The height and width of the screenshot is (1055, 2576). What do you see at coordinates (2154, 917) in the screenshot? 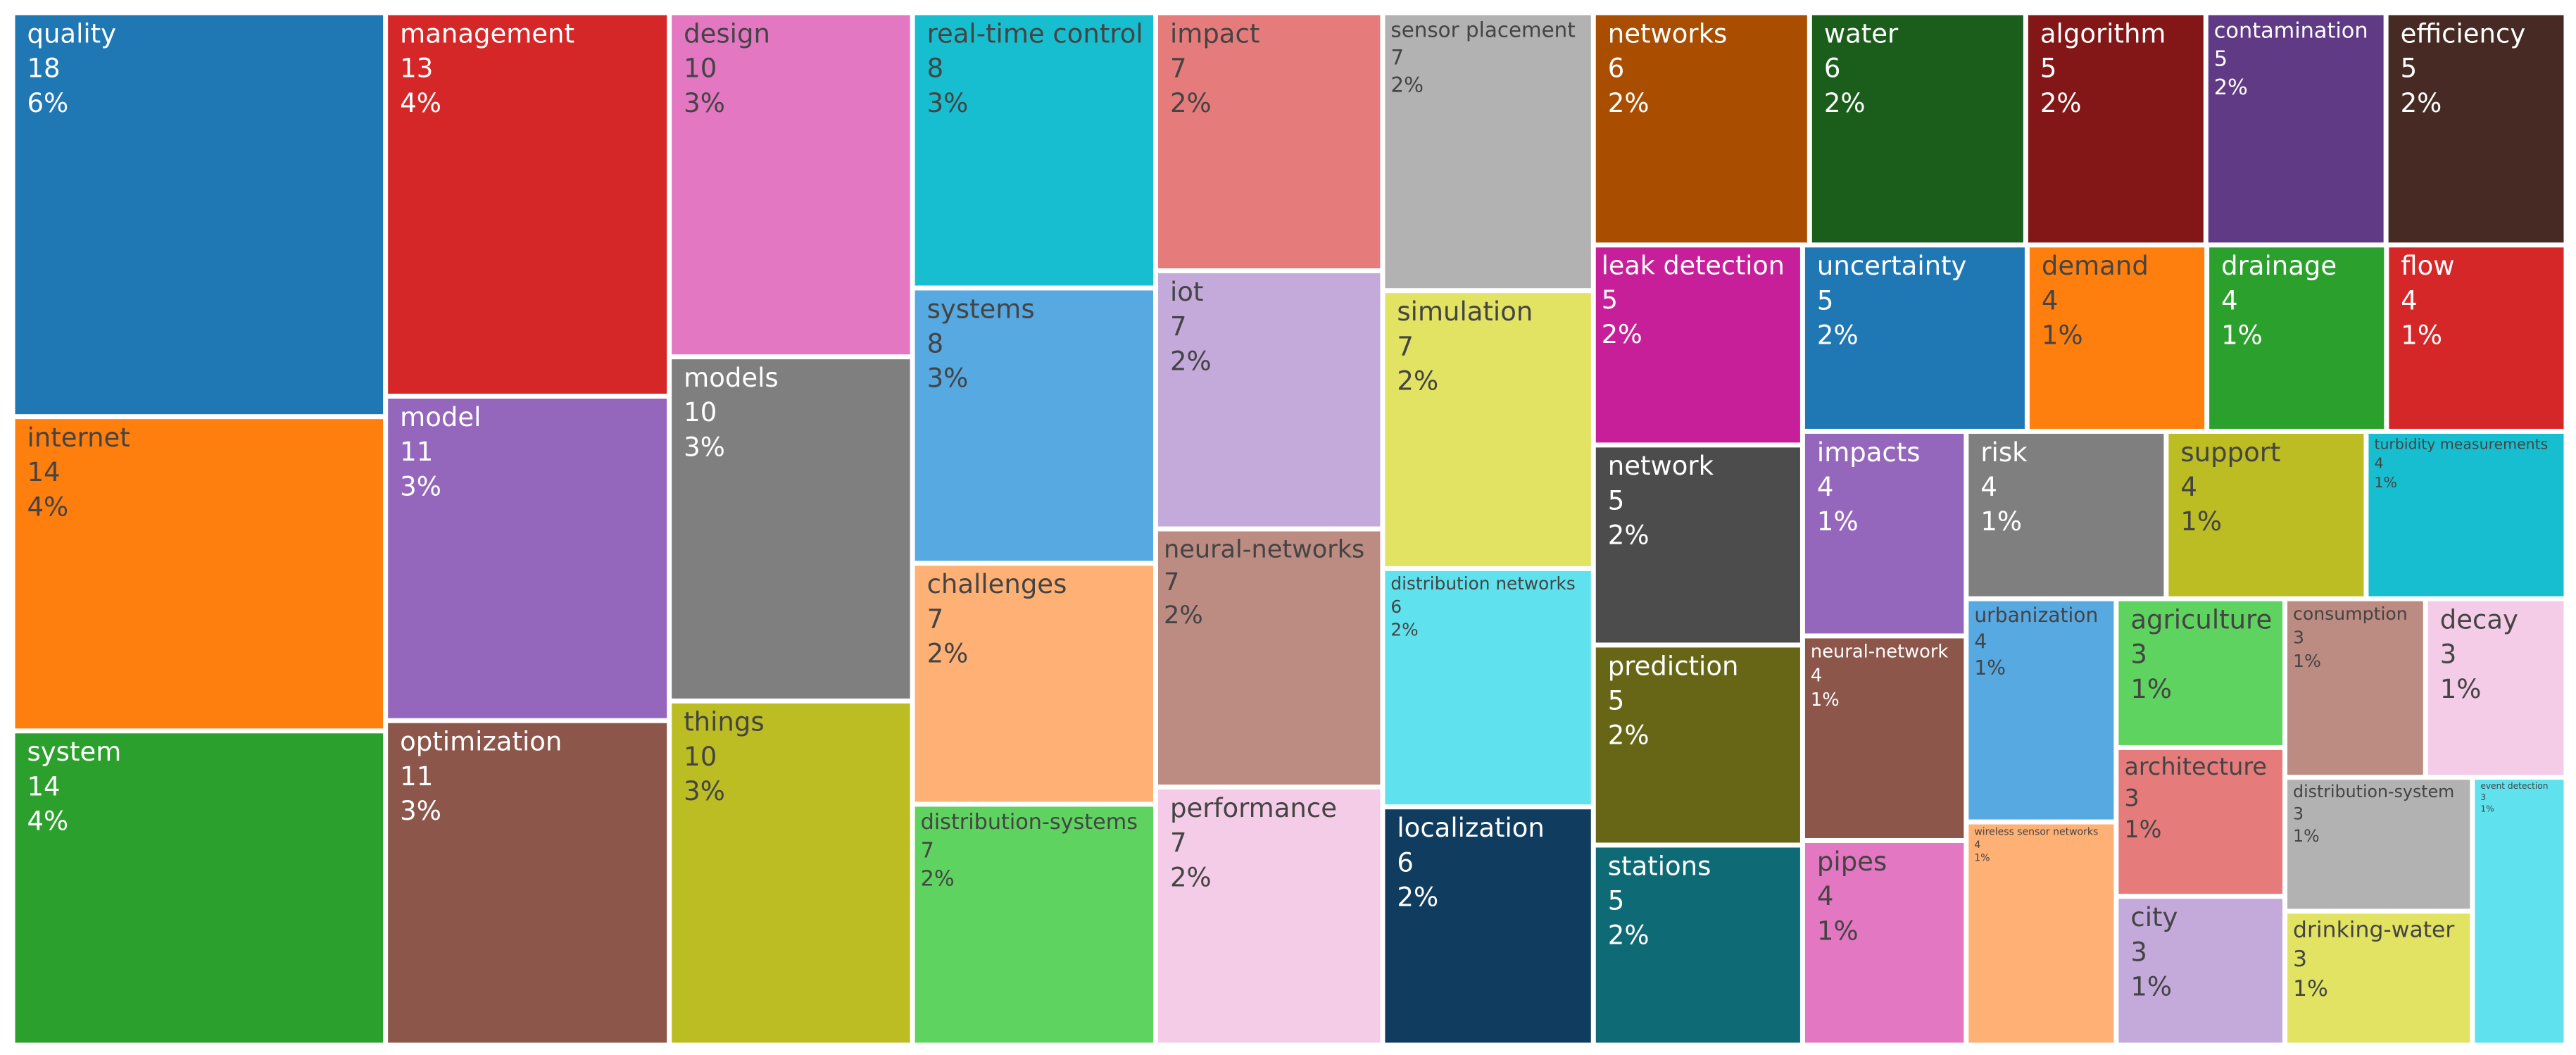
I see `tile-label: city` at bounding box center [2154, 917].